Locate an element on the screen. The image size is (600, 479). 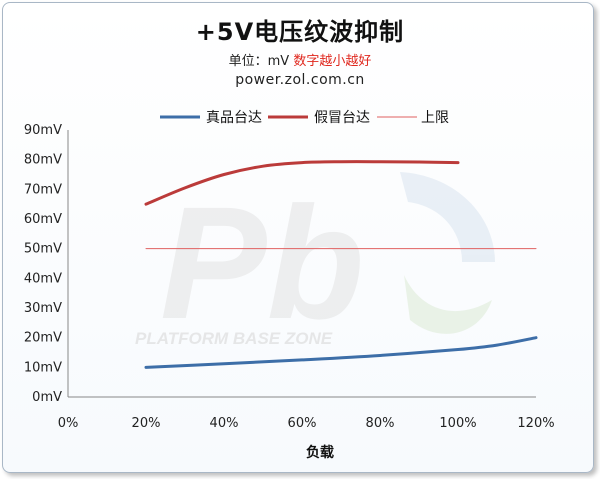
watermark-text: PLATFORM BASE ZONE is located at coordinates (234, 338).